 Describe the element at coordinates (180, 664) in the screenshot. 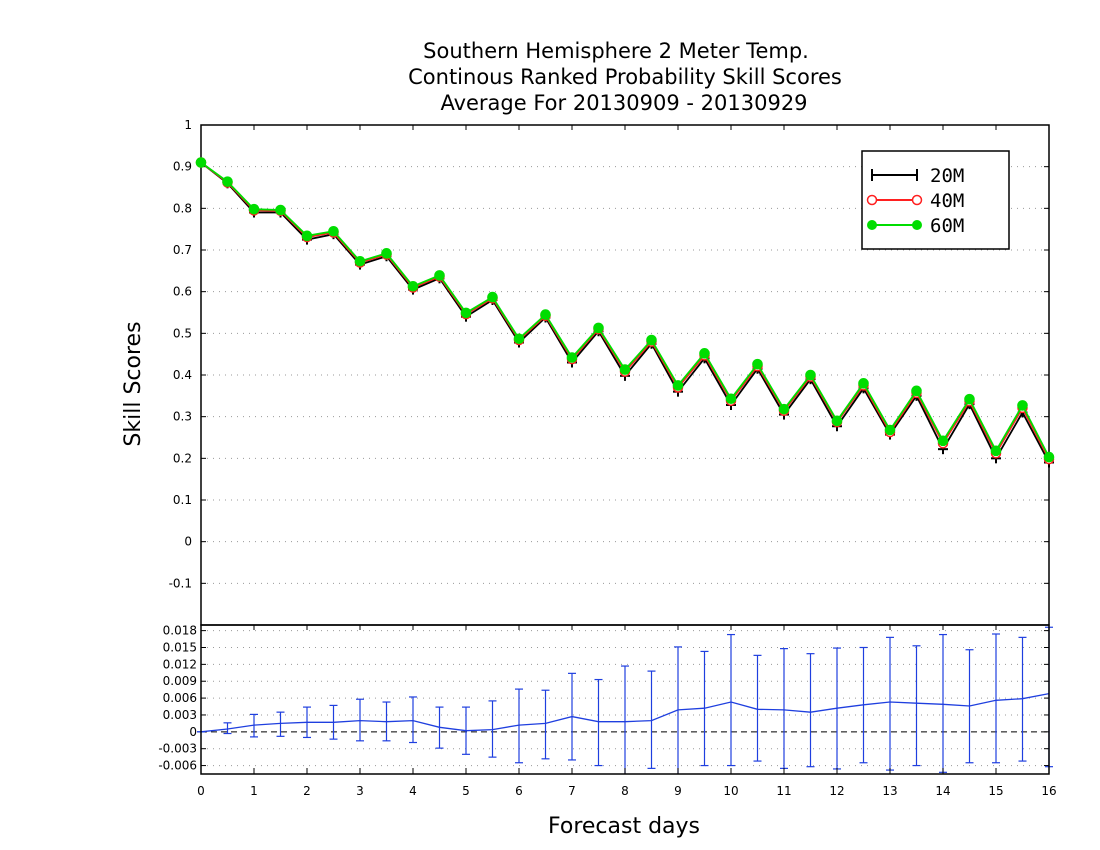

I see `y-tick-label: 0.012` at that location.